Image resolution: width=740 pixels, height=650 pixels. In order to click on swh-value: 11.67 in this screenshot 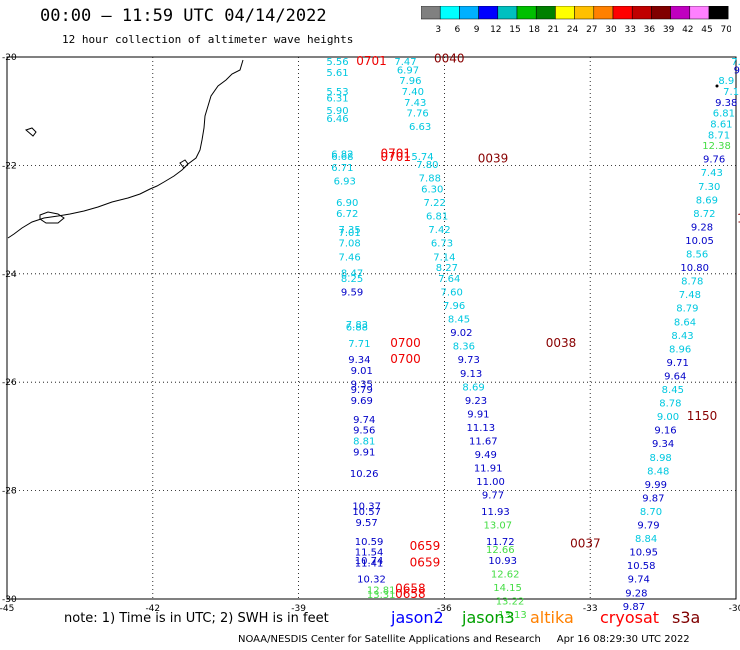, I will do `click(483, 442)`.